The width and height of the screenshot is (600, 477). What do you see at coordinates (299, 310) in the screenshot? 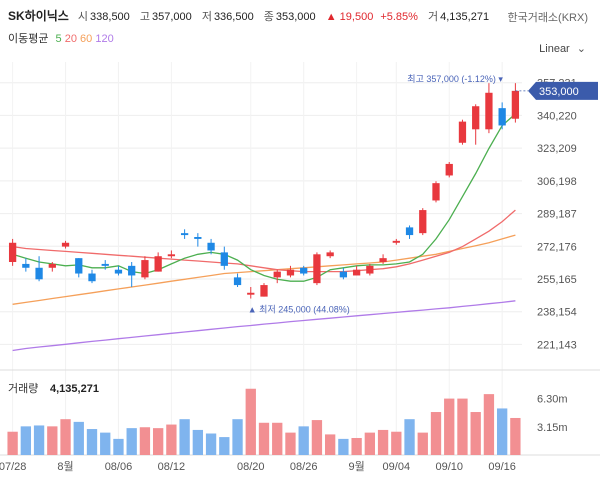
I see `low-annotation: ▲ 최저 245,000 (44.08%)` at bounding box center [299, 310].